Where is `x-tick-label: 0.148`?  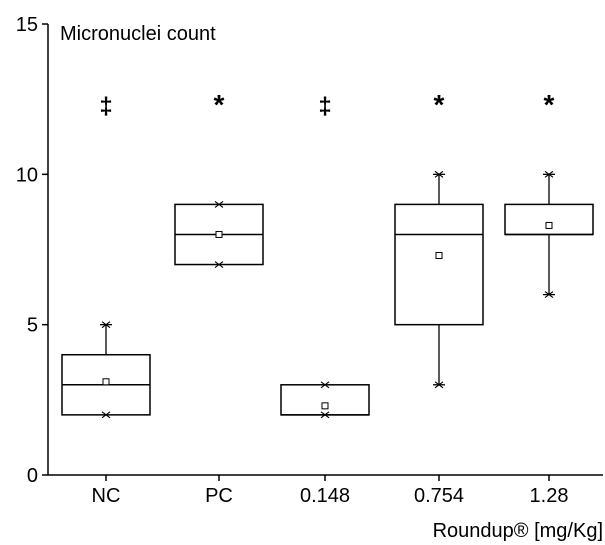 x-tick-label: 0.148 is located at coordinates (325, 496).